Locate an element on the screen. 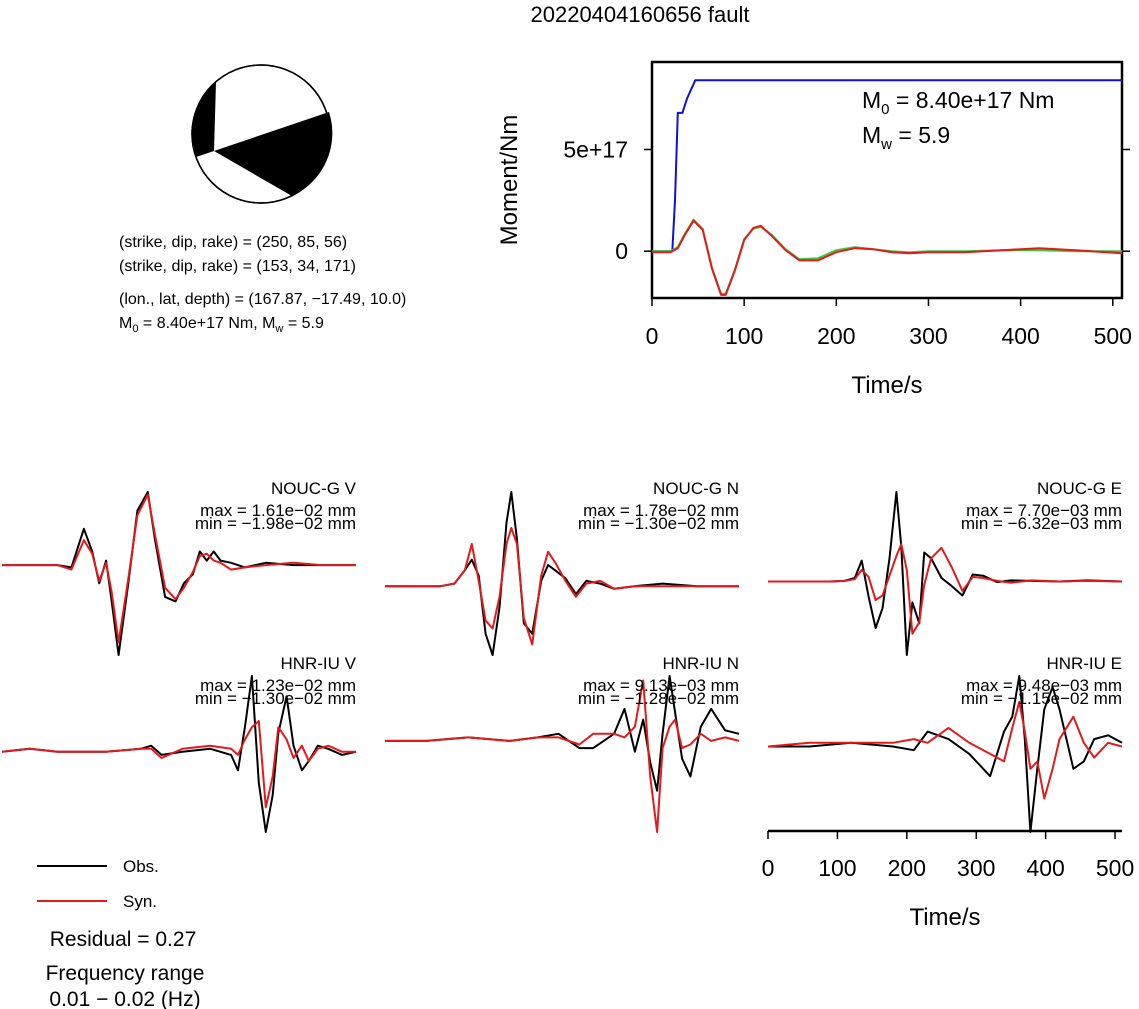 The height and width of the screenshot is (1009, 1139). moment-panel-labels: M0 = 8.40e+17 Nm Mw = 5.9 is located at coordinates (958, 120).